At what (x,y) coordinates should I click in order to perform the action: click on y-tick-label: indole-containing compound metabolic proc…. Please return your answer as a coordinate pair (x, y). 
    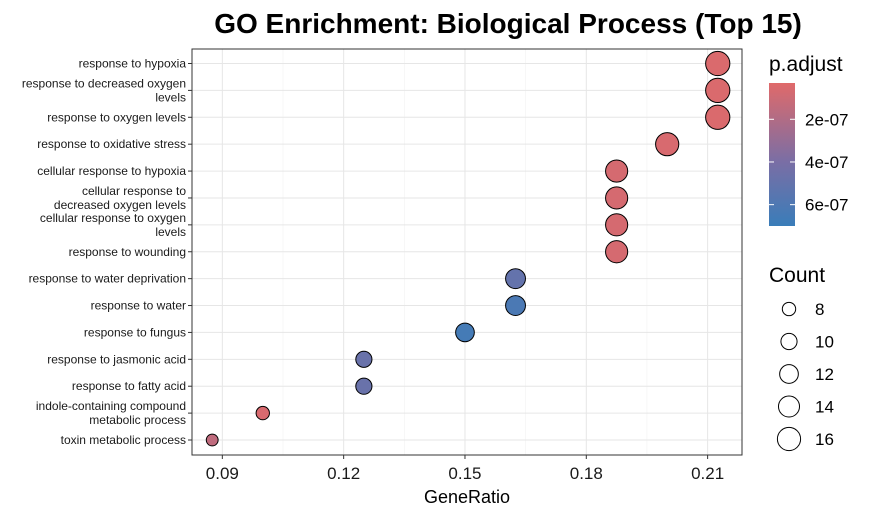
    Looking at the image, I should click on (111, 413).